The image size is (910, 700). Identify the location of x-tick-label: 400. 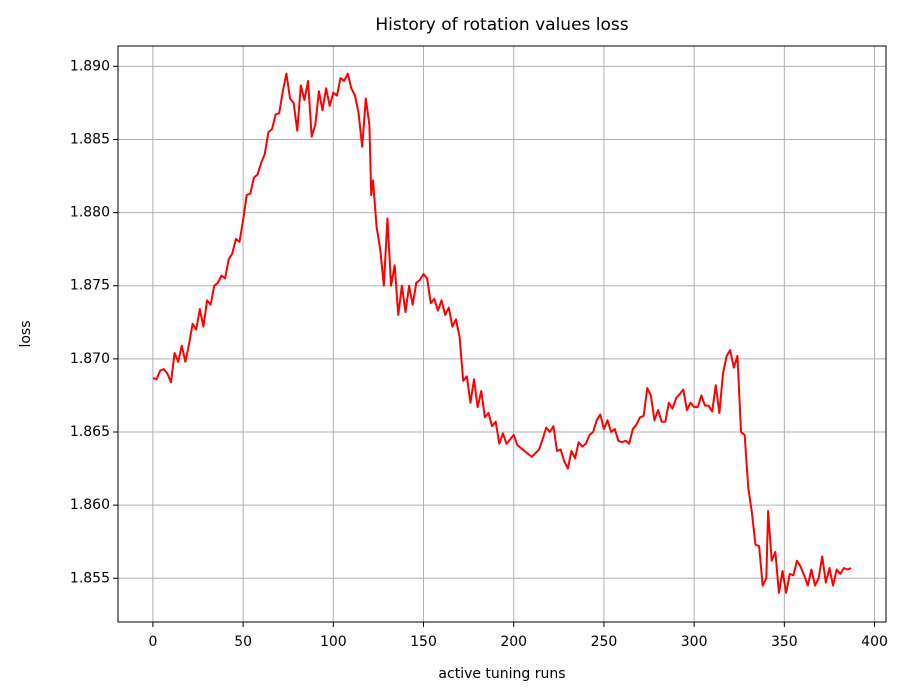
(874, 642).